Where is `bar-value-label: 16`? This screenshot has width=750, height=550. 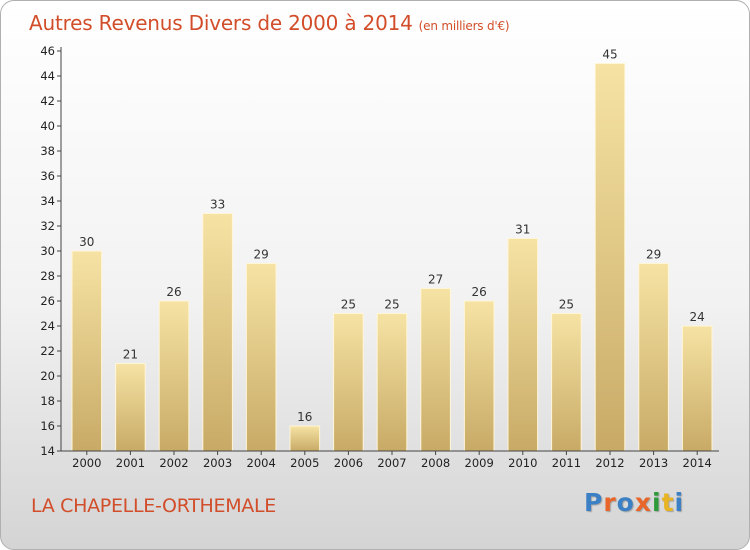
bar-value-label: 16 is located at coordinates (304, 417).